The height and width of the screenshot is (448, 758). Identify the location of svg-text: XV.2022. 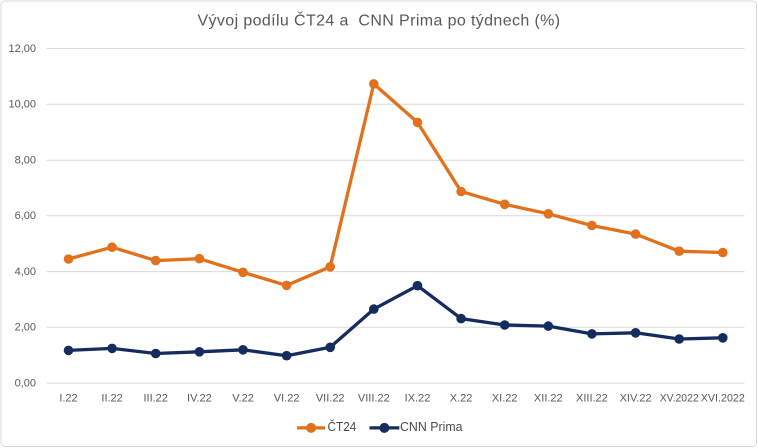
(679, 399).